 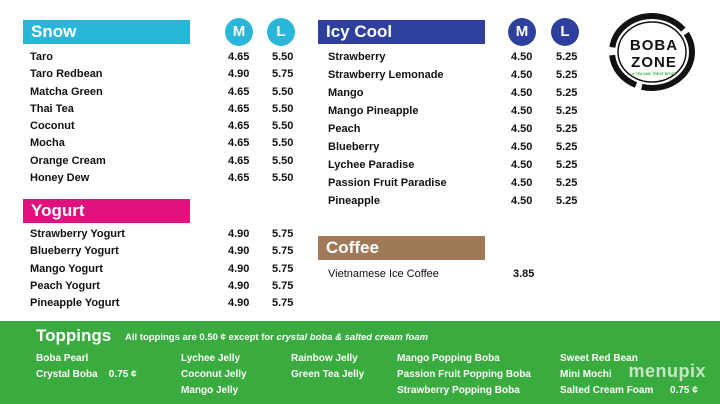 I want to click on menu-row: Peach 4.50 5.25, so click(x=458, y=130).